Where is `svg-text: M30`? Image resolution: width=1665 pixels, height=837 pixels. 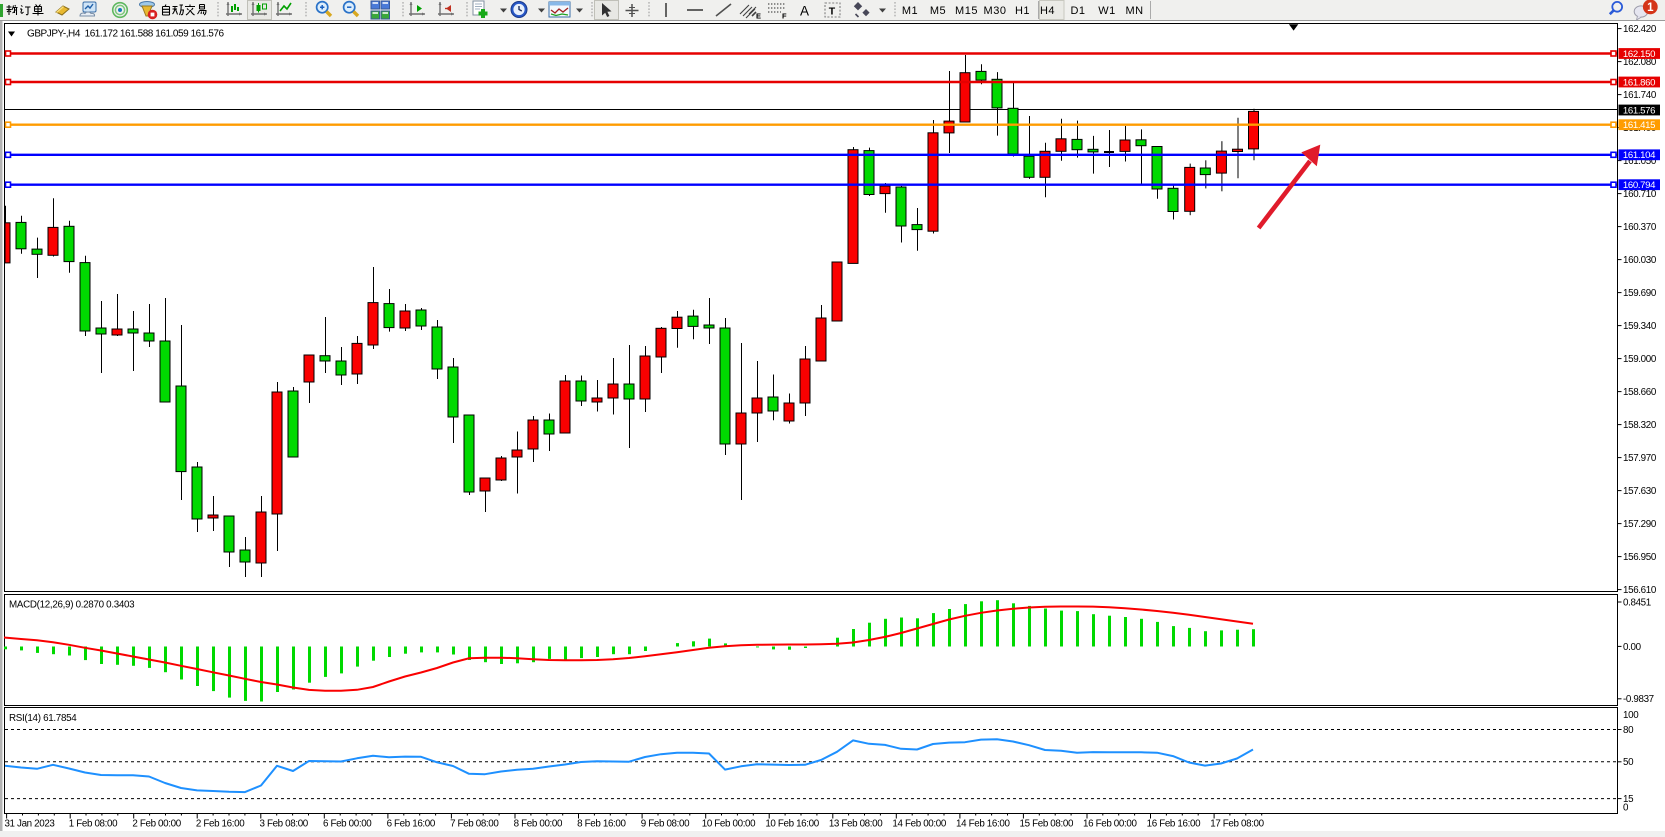 svg-text: M30 is located at coordinates (995, 11).